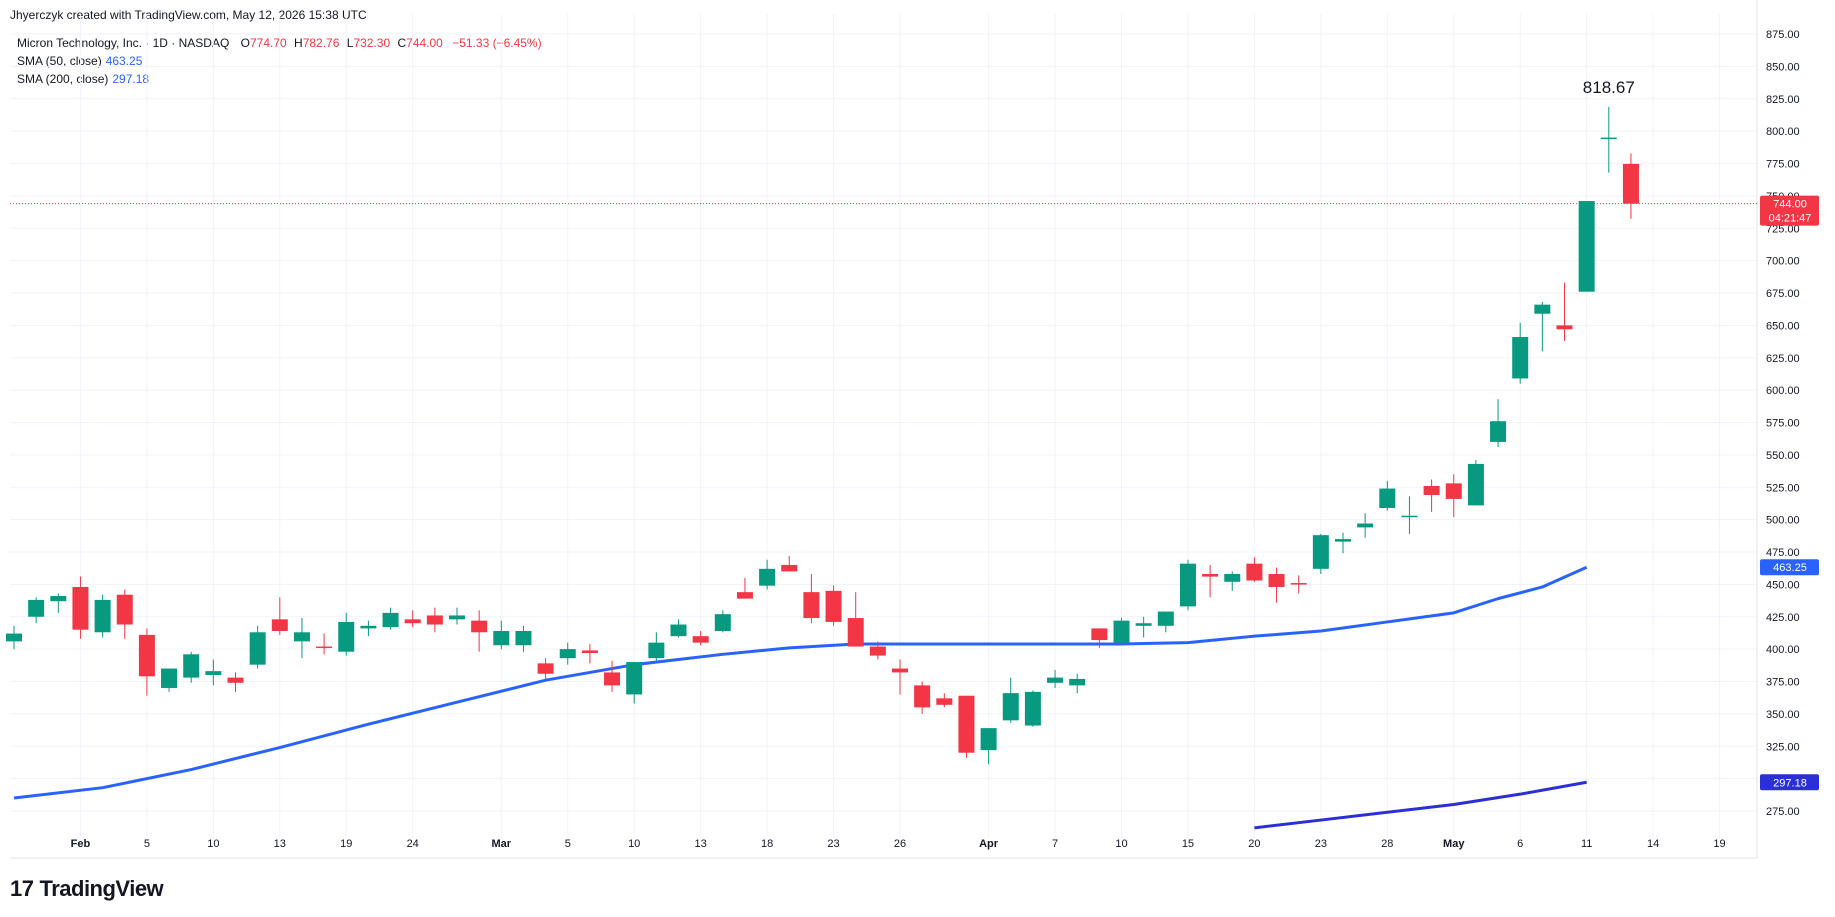 This screenshot has height=917, width=1835. What do you see at coordinates (63, 79) in the screenshot?
I see `sma200-label: SMA (200, close)` at bounding box center [63, 79].